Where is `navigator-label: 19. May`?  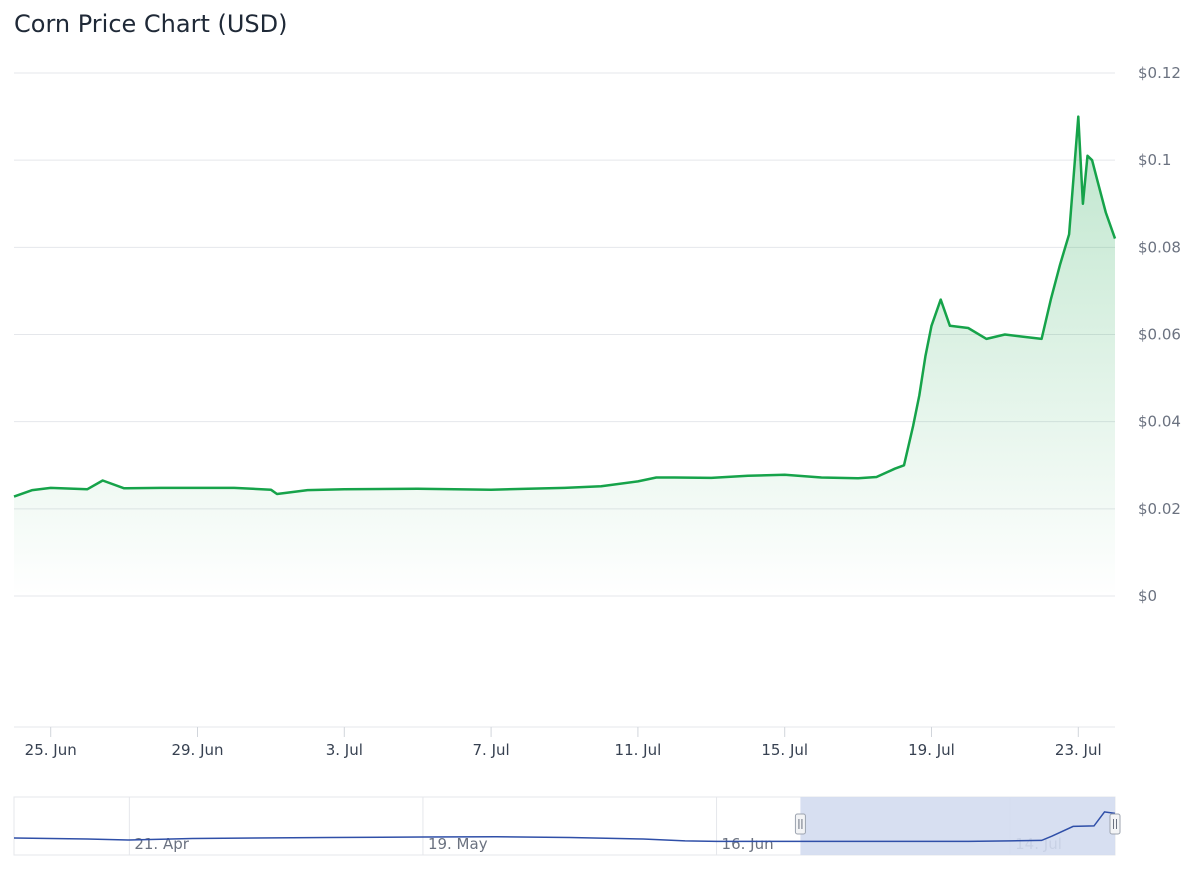 navigator-label: 19. May is located at coordinates (458, 844).